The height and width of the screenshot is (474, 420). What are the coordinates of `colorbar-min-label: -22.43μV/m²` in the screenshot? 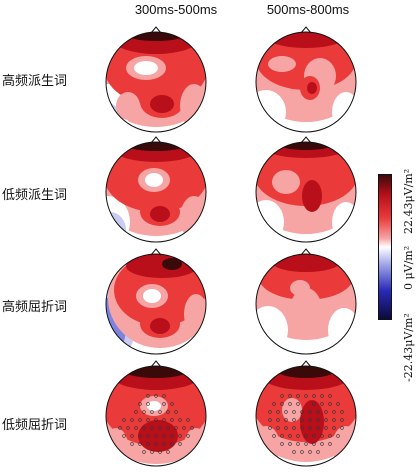 It's located at (408, 347).